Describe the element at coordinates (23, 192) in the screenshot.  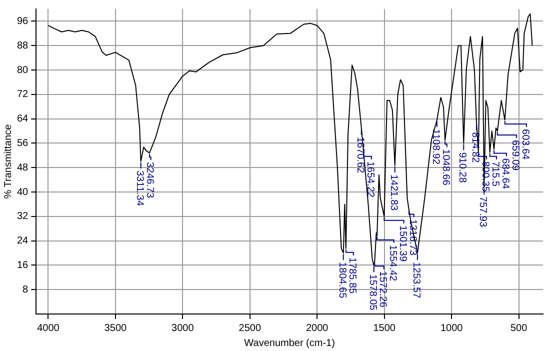
I see `y-tick-label: 40` at that location.